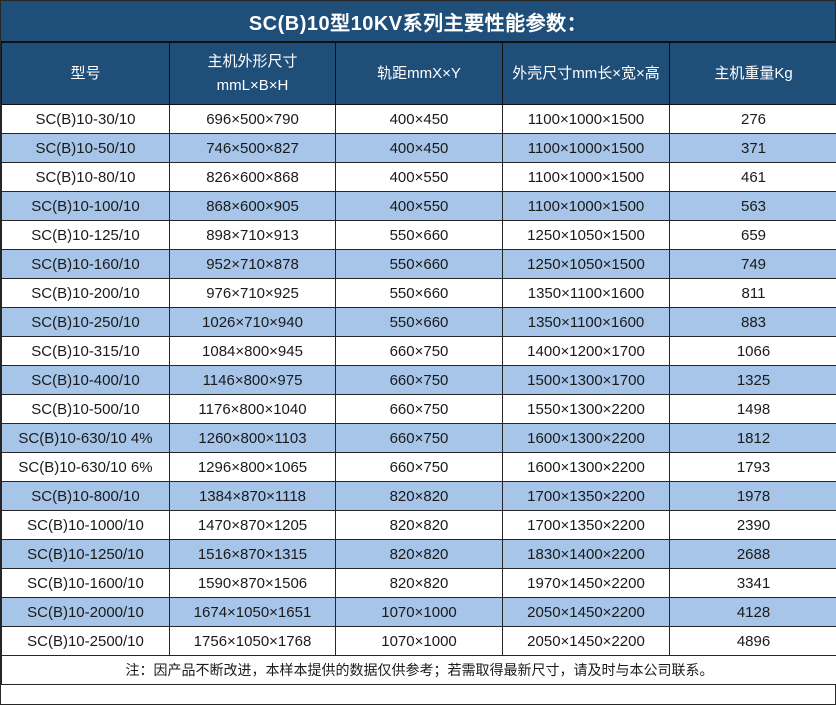  Describe the element at coordinates (252, 409) in the screenshot. I see `table-cell: 1176×800×1040` at that location.